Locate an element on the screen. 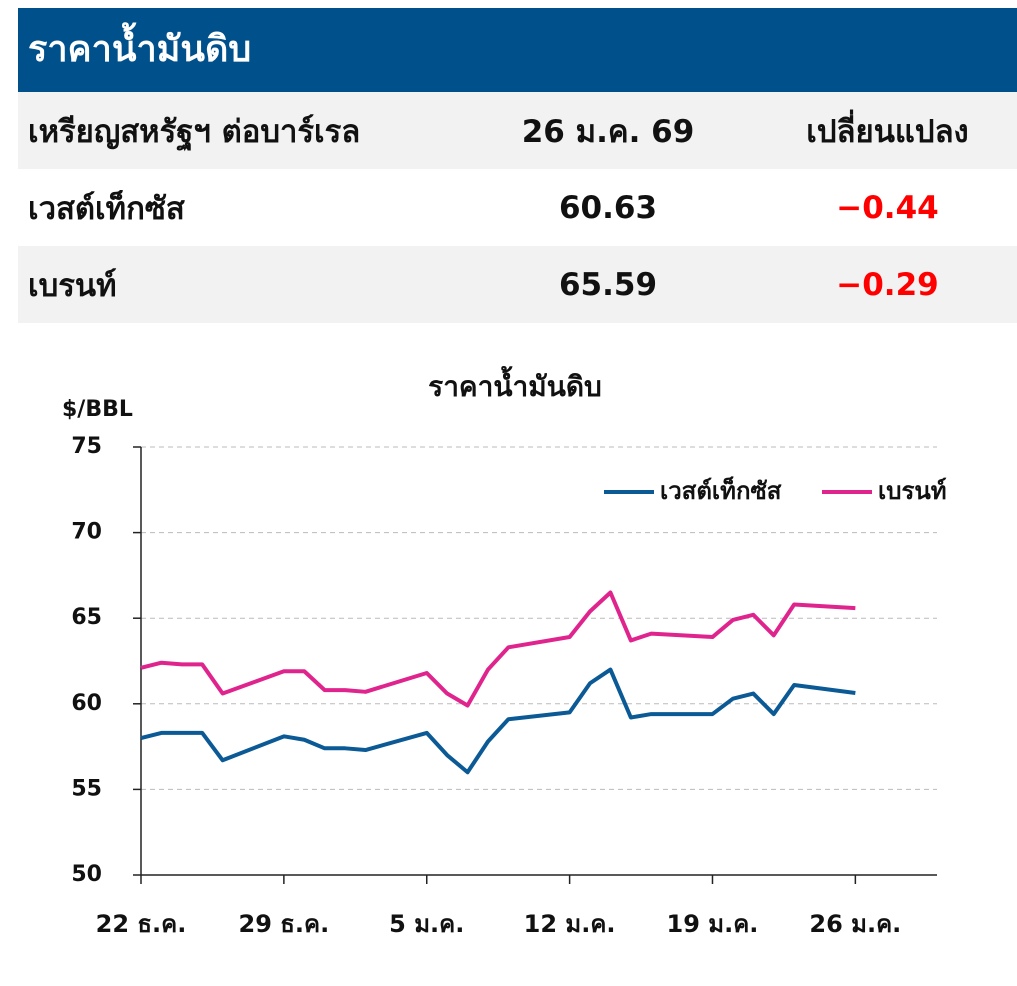 The image size is (1017, 986). x-tick-label: 22 ธ.ค. is located at coordinates (141, 924).